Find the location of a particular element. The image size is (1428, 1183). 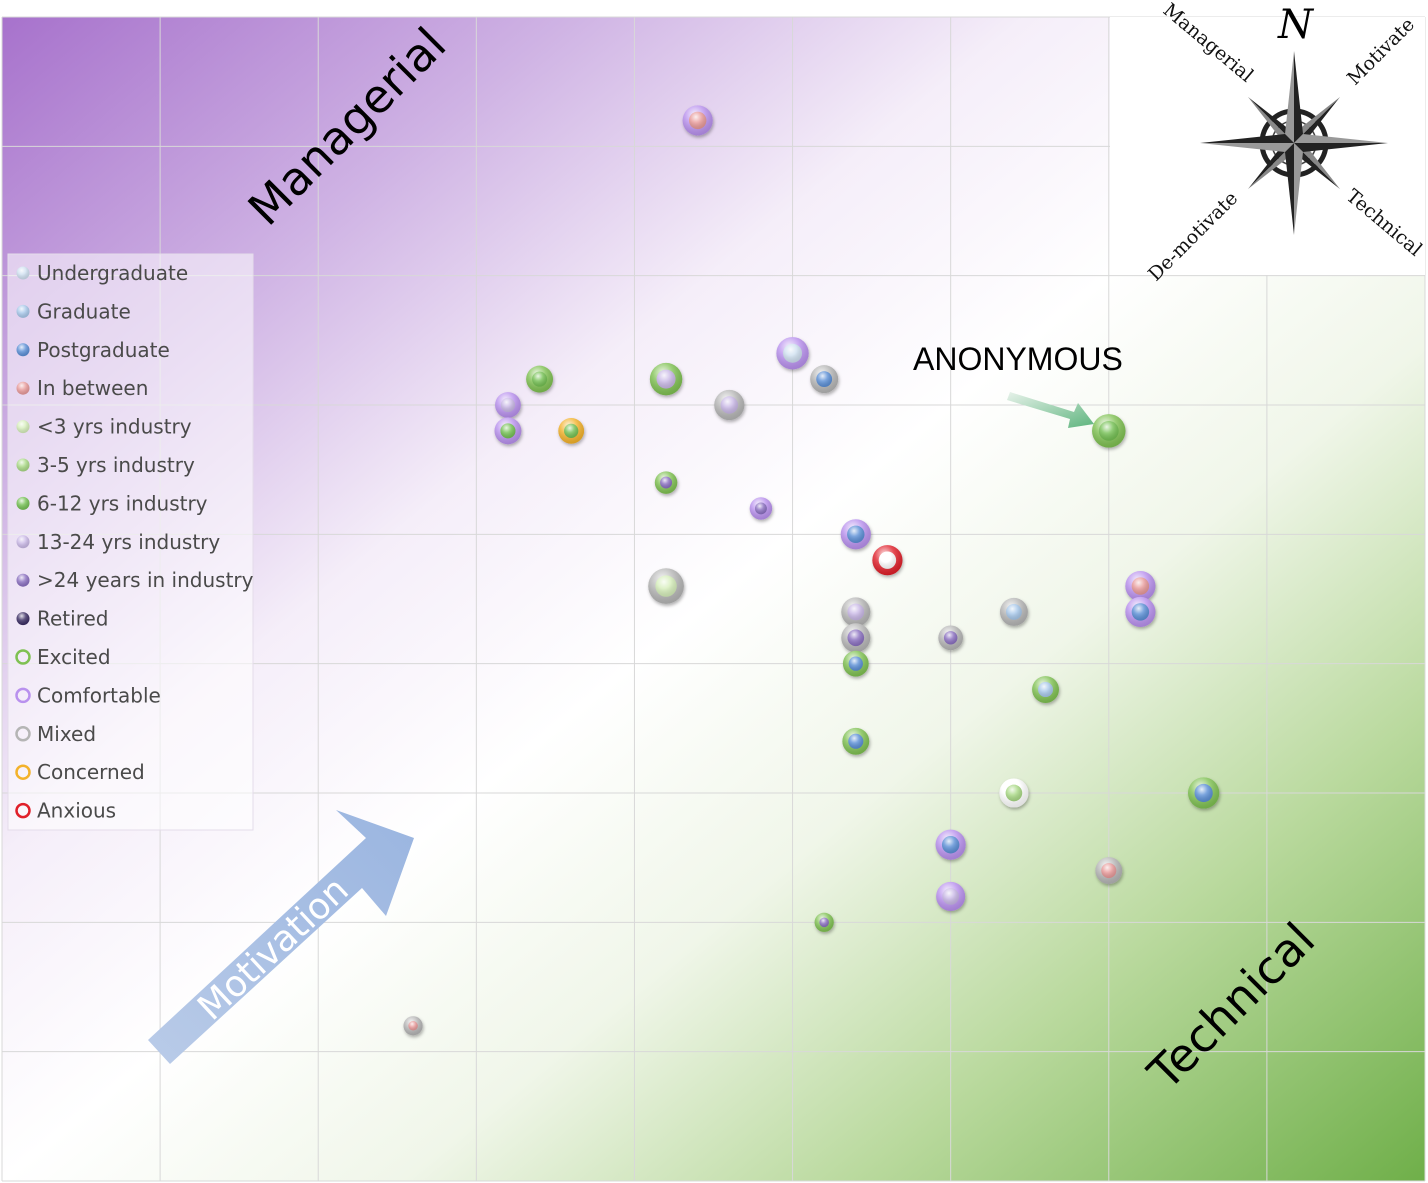

legend-item: Mixed is located at coordinates (55, 734).